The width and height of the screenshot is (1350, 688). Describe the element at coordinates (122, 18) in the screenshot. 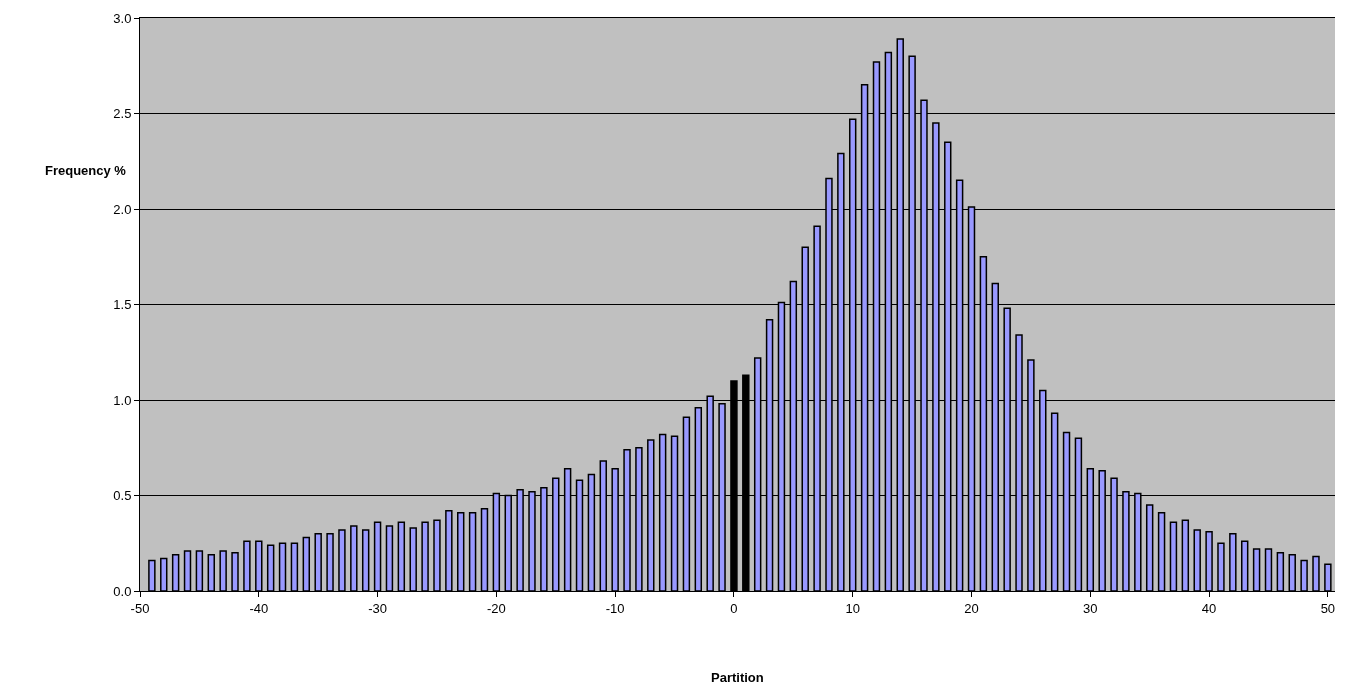

I see `y-tick-label: 3.0` at that location.